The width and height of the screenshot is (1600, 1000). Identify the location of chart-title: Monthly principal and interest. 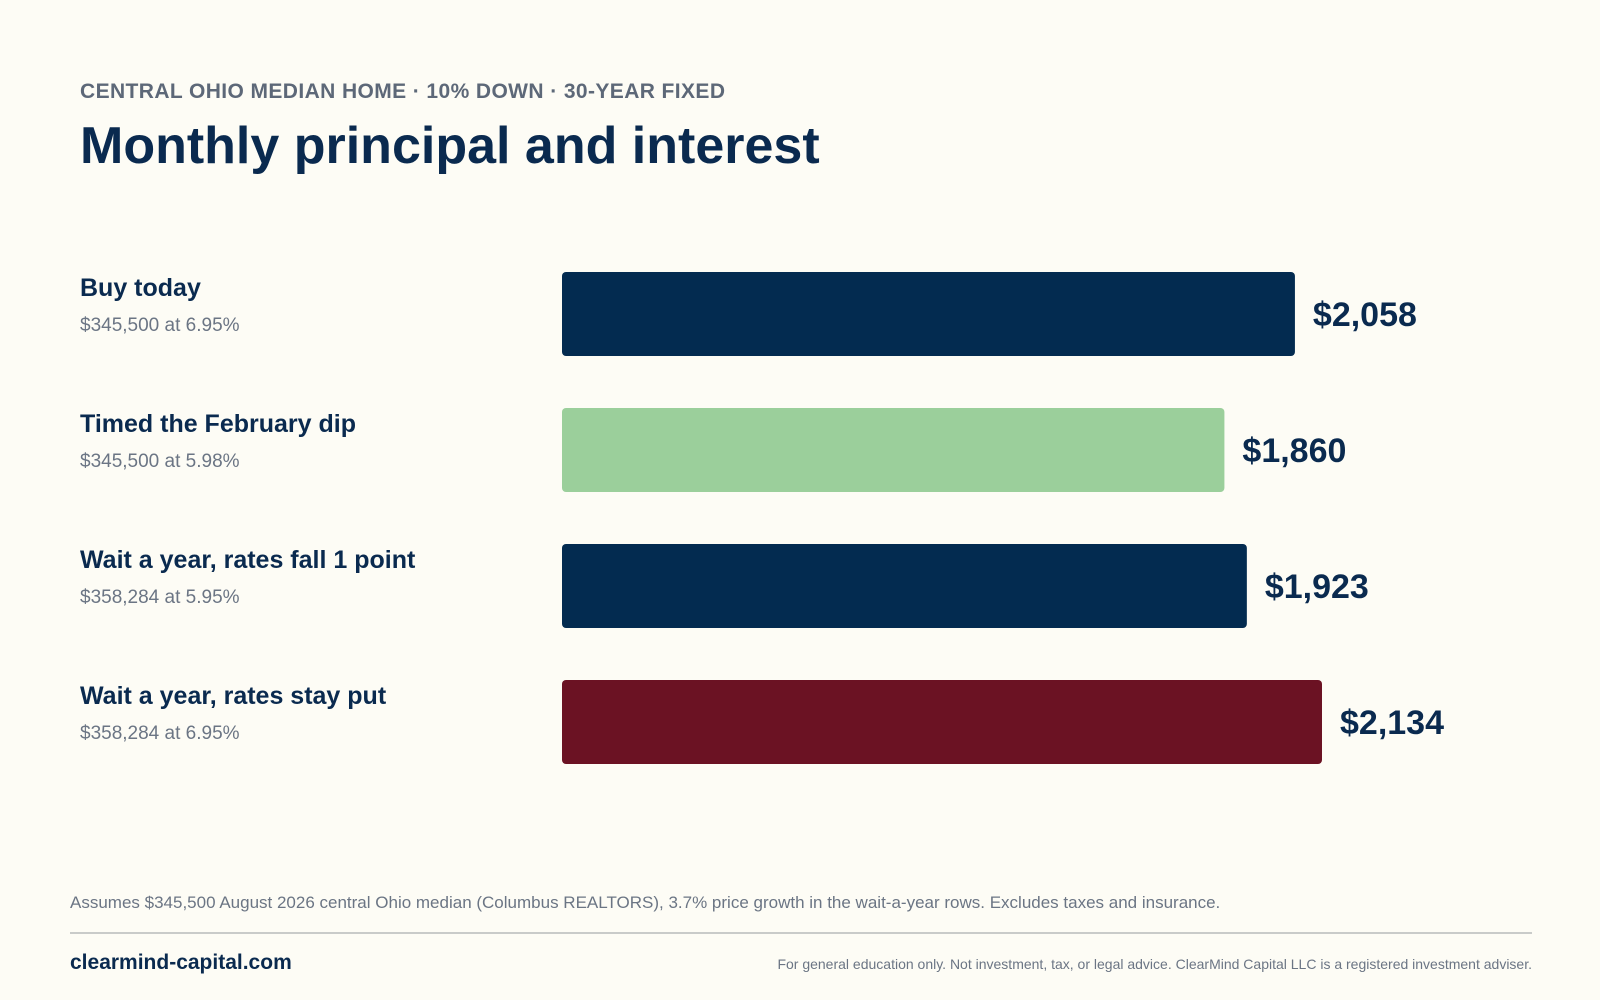
(450, 146).